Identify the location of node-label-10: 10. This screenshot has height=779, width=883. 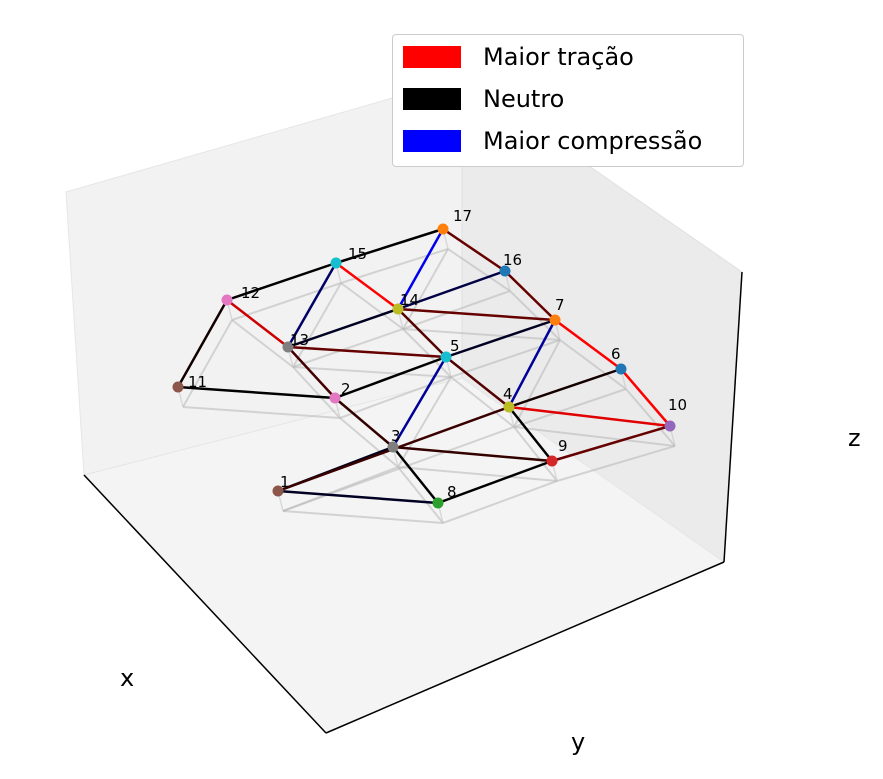
(677, 405).